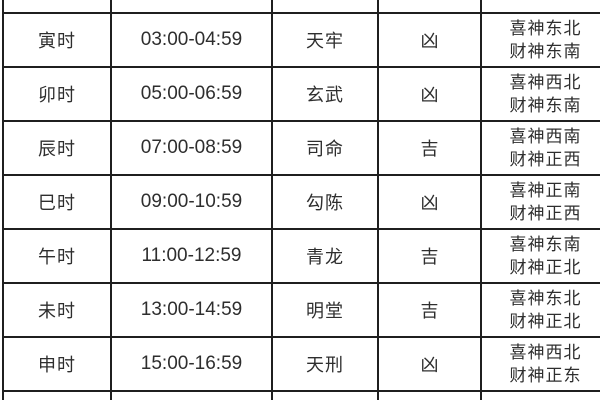 The width and height of the screenshot is (600, 400). I want to click on deity-cell: 明堂, so click(326, 310).